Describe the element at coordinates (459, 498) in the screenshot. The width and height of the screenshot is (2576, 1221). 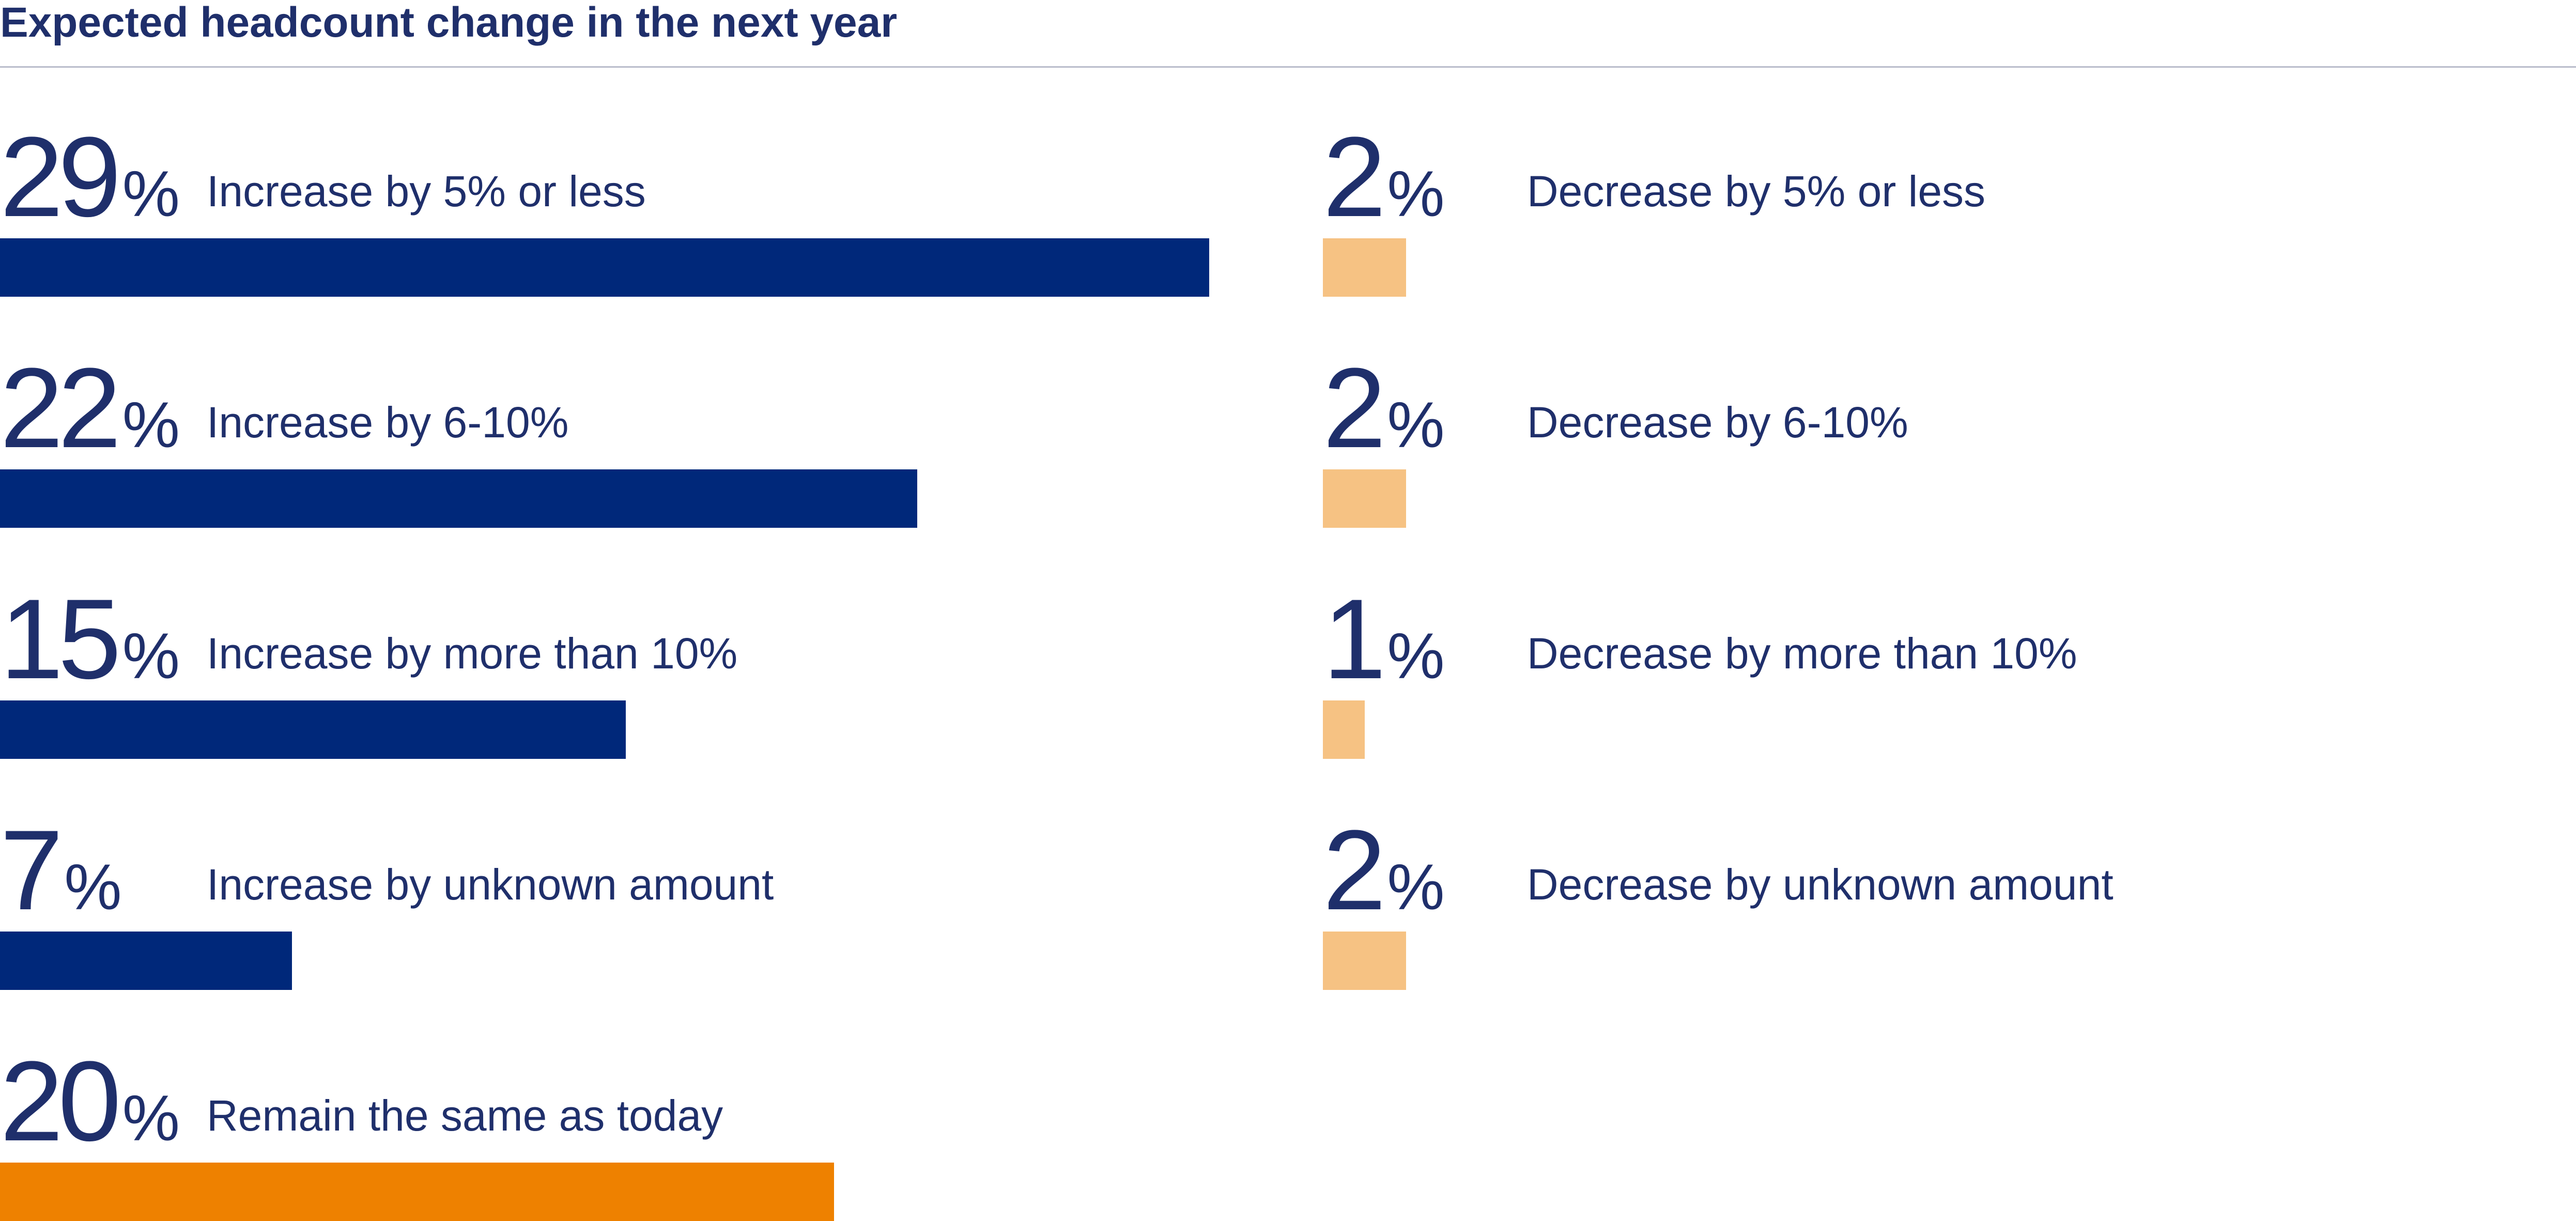
I see `left-row-1-bar` at that location.